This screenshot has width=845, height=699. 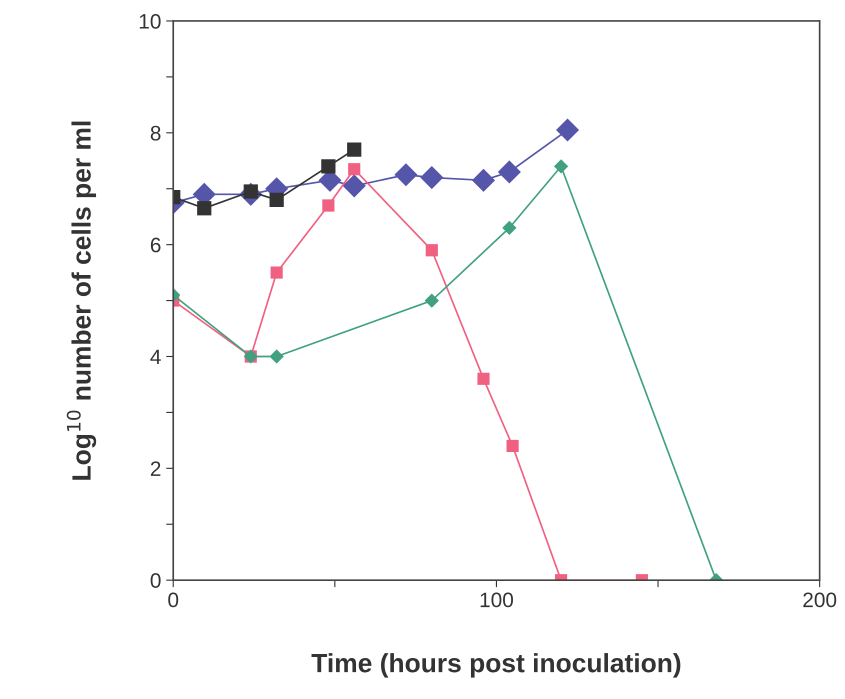 I want to click on x-tick-label: 0, so click(x=173, y=600).